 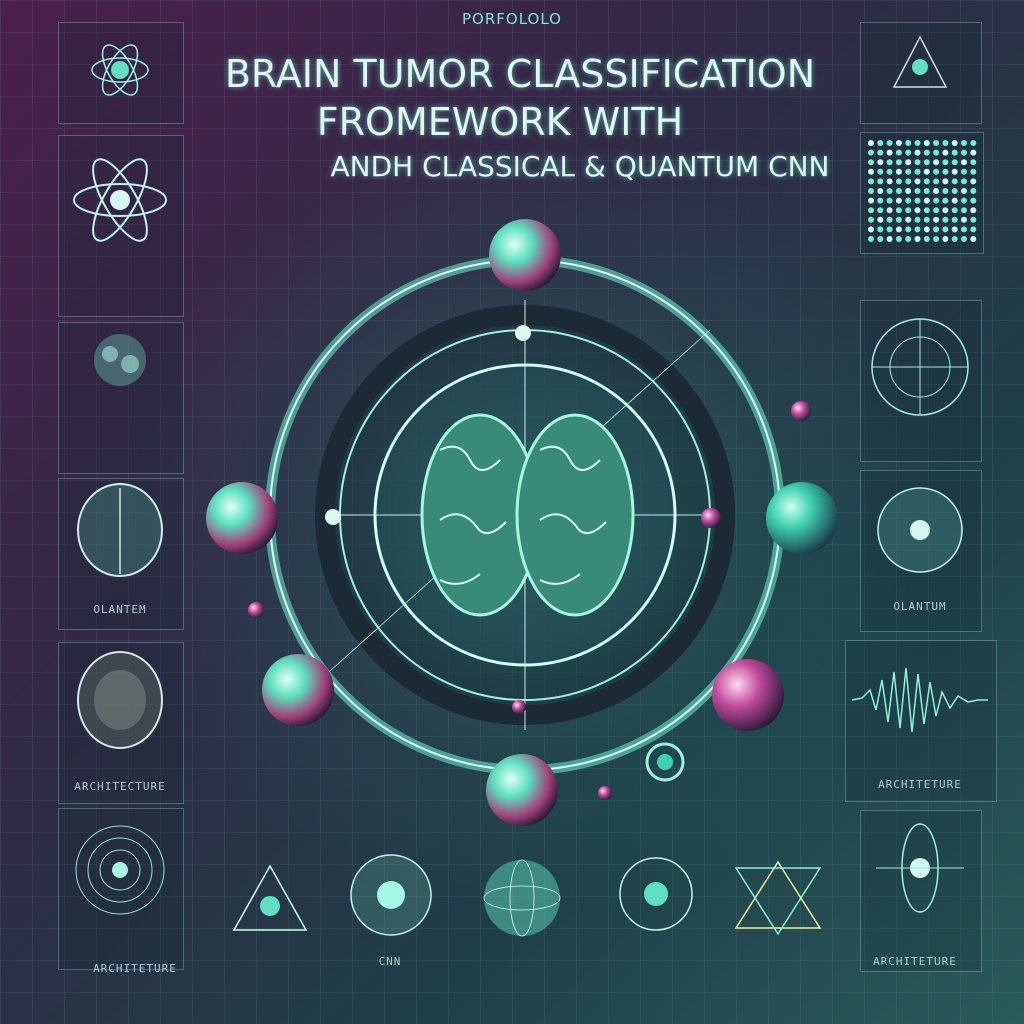 I want to click on brain-scan-icon, so click(x=120, y=530).